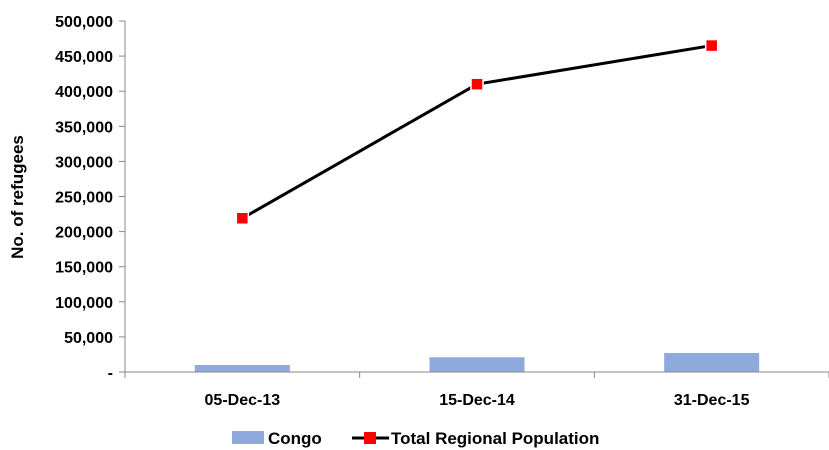 The height and width of the screenshot is (450, 829). What do you see at coordinates (477, 400) in the screenshot?
I see `x-tick-label: 15-Dec-14` at bounding box center [477, 400].